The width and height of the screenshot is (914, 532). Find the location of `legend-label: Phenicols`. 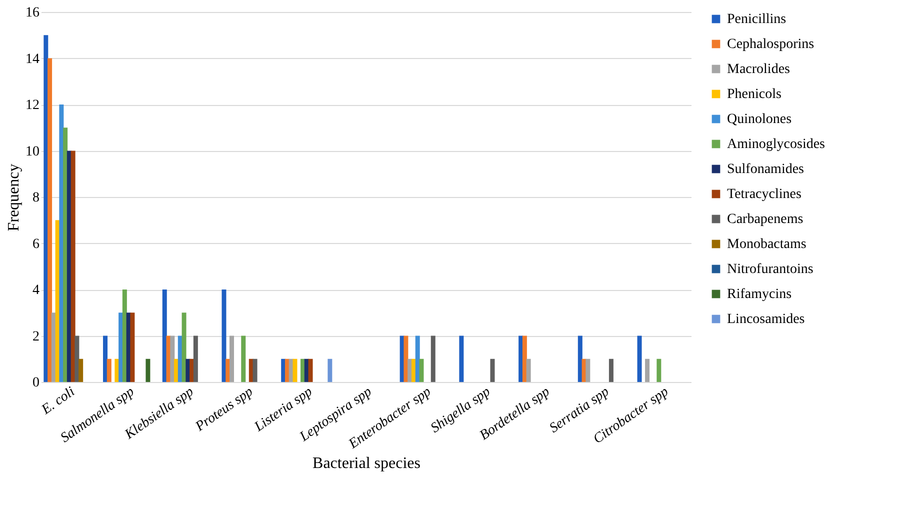

legend-label: Phenicols is located at coordinates (754, 94).